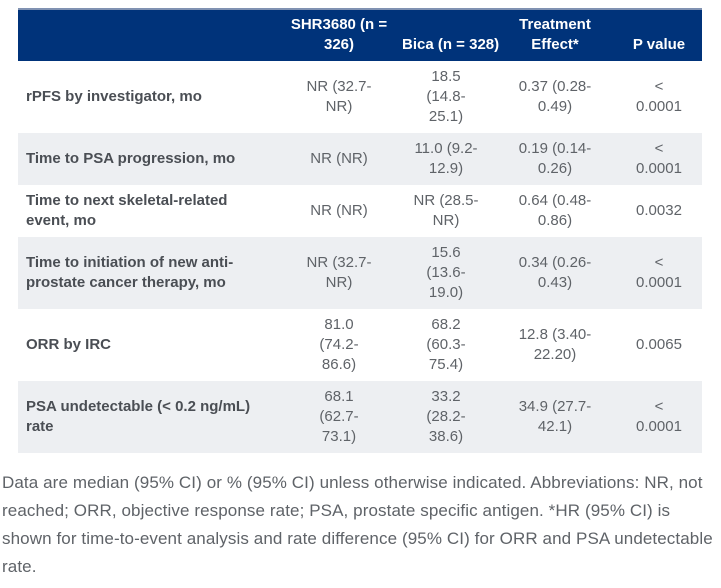 This screenshot has height=588, width=721. Describe the element at coordinates (446, 416) in the screenshot. I see `bica-value-cell: 33.2 (28.2- 38.6)` at that location.